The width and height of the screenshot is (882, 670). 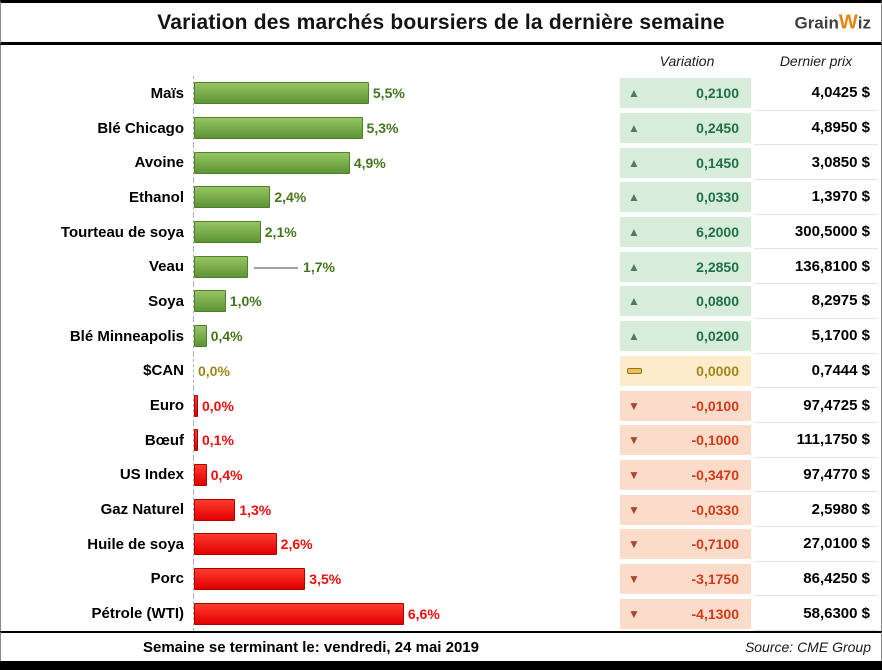 What do you see at coordinates (156, 197) in the screenshot?
I see `commodity-label: Ethanol` at bounding box center [156, 197].